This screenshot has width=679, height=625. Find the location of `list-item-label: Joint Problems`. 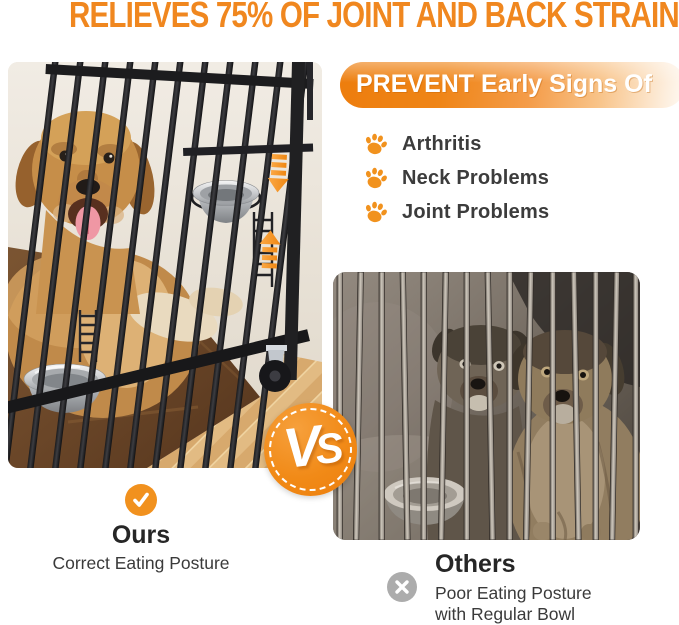

list-item-label: Joint Problems is located at coordinates (476, 211).